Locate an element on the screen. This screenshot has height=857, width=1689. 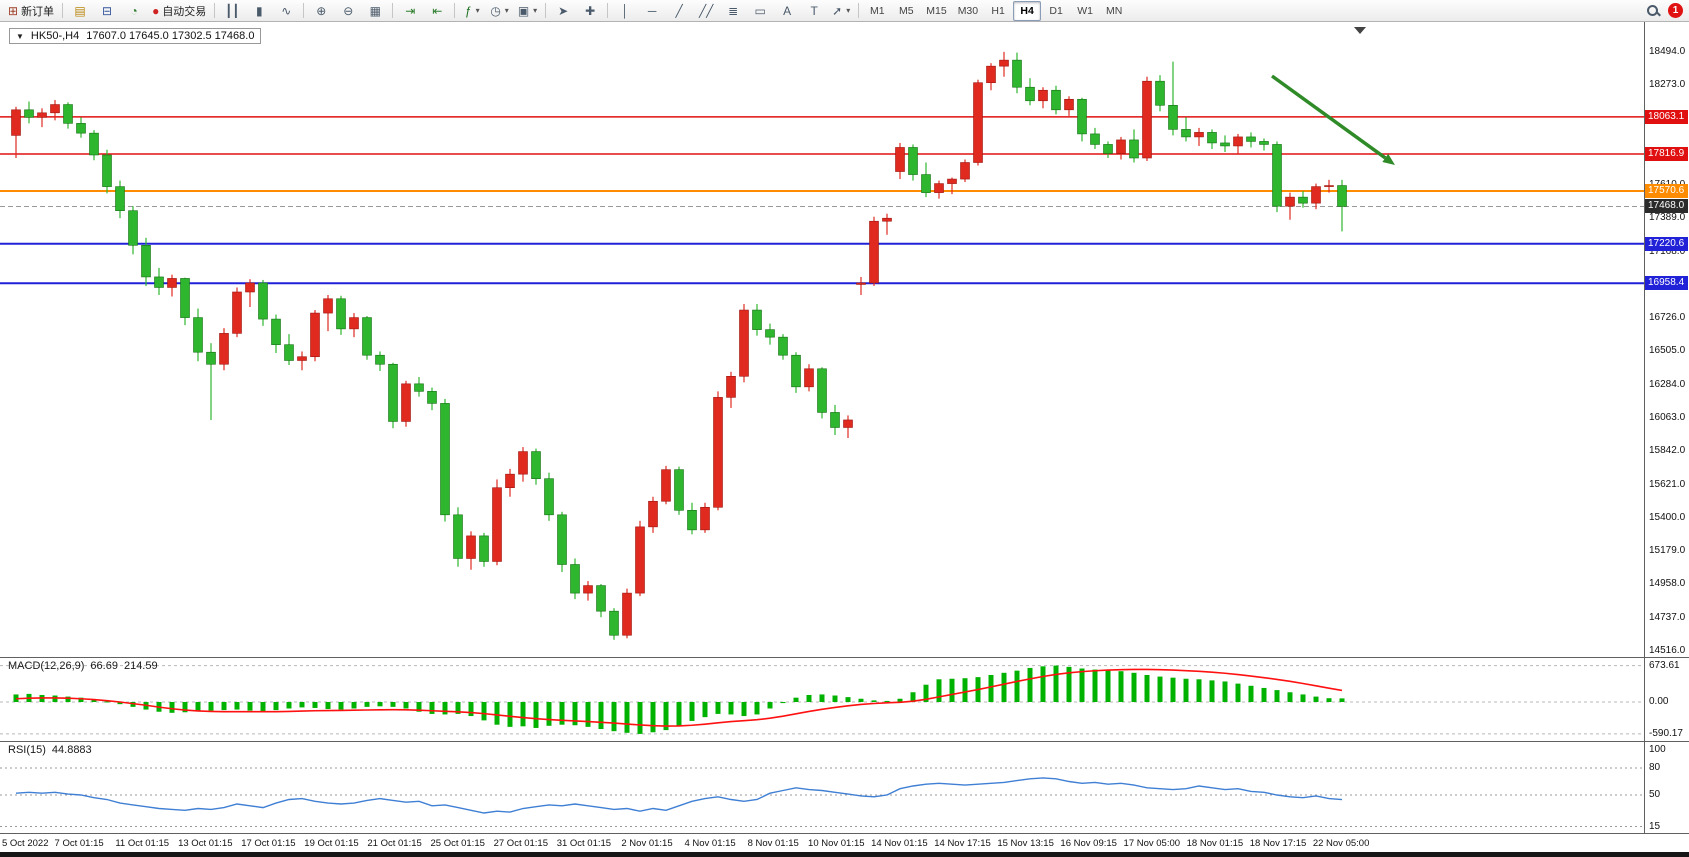
label-icon: T is located at coordinates (814, 10).